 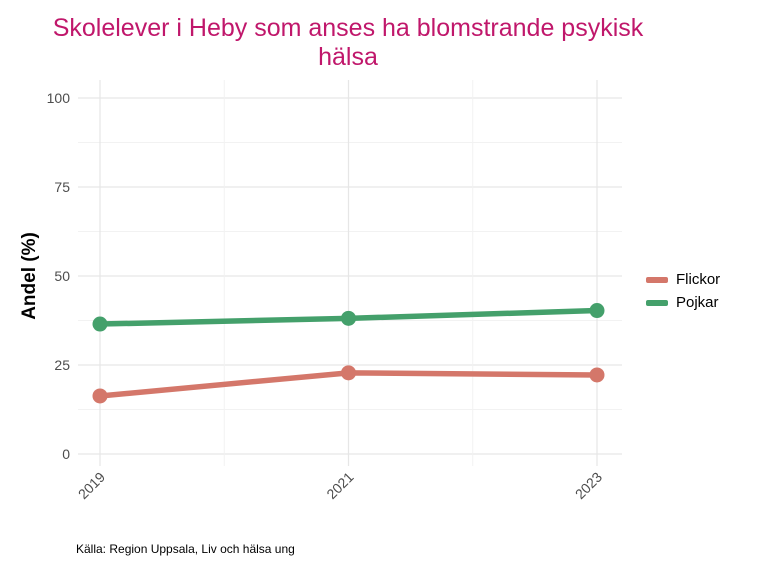 I want to click on chart-title-line2: hälsa, so click(x=348, y=57).